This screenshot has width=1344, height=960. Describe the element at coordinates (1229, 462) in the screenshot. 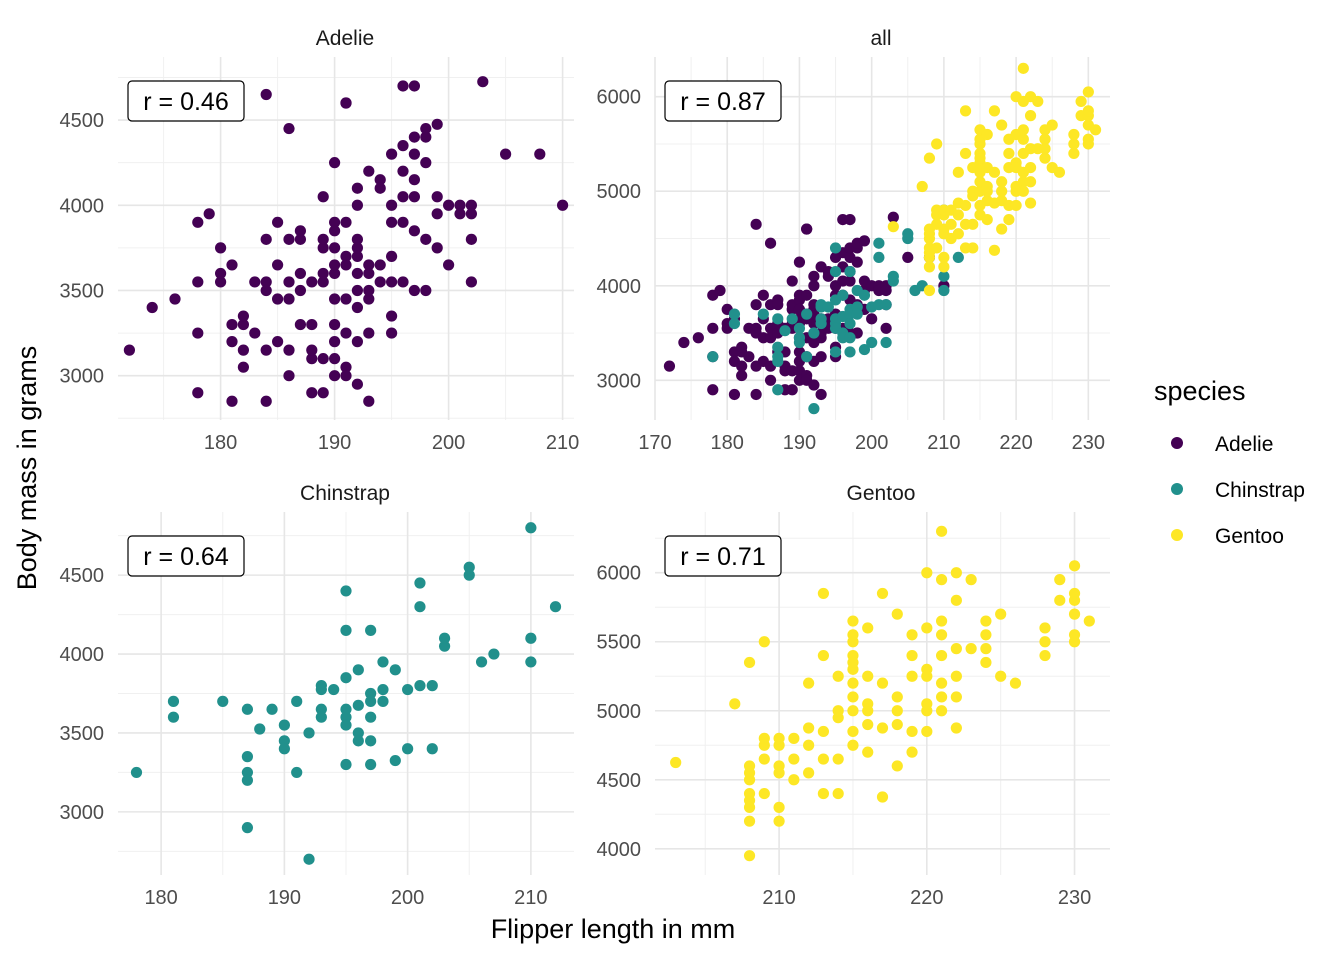

I see `legend: species Adelie Chinstrap Gentoo` at that location.